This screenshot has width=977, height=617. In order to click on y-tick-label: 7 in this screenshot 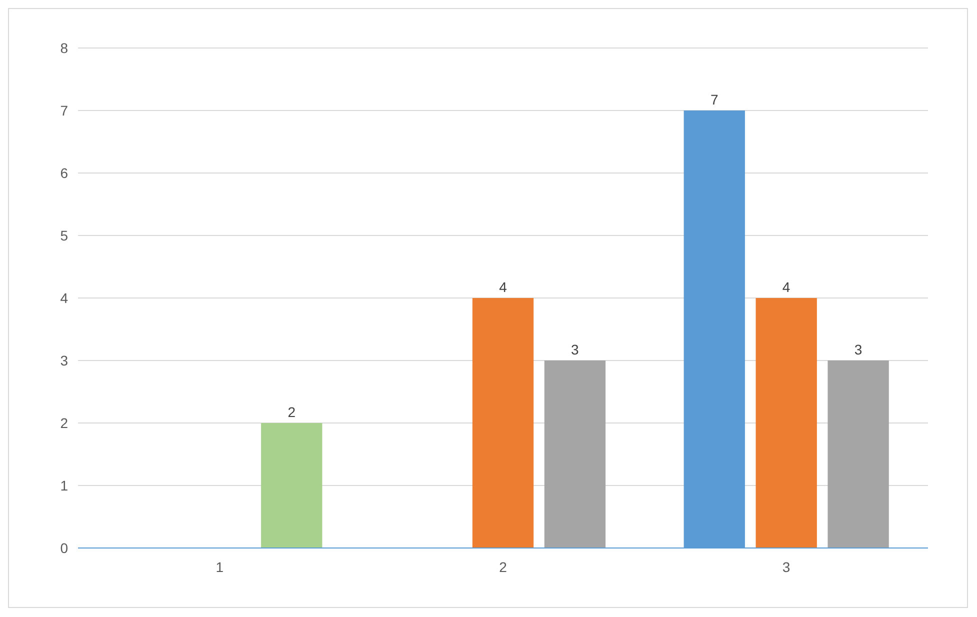, I will do `click(64, 110)`.